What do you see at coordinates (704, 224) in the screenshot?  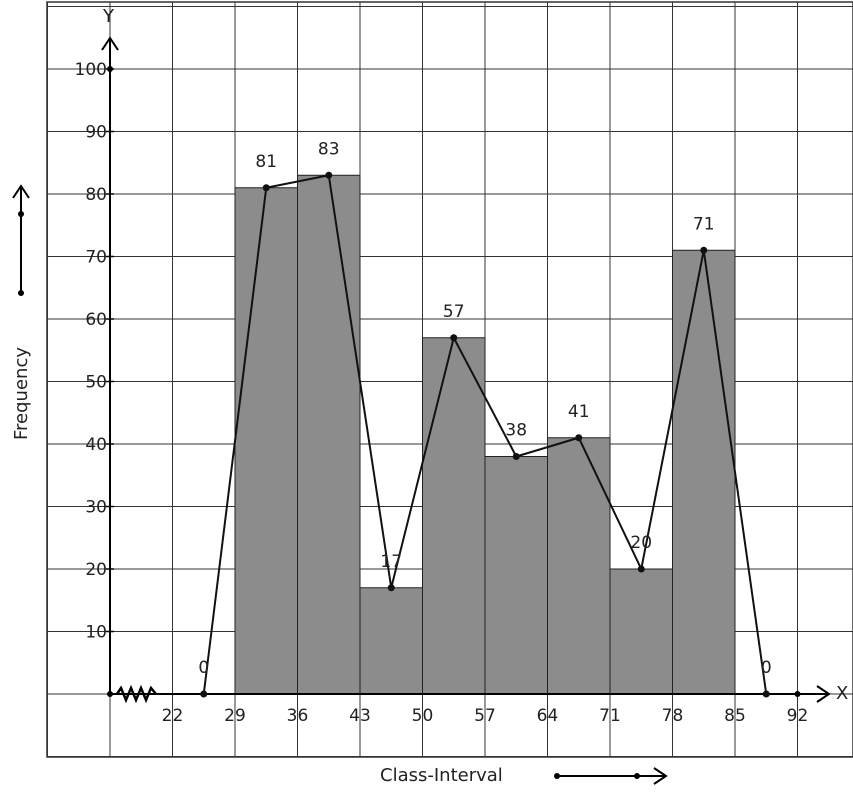 I see `data-label: 71` at bounding box center [704, 224].